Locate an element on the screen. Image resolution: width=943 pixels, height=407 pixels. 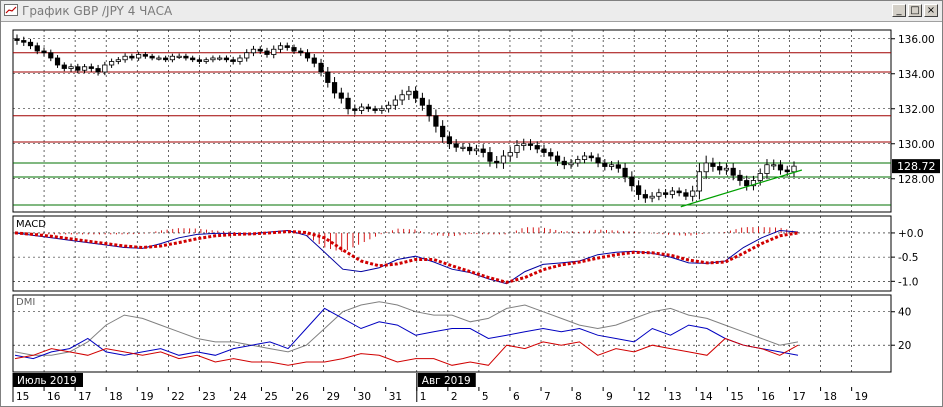
adx-line is located at coordinates (406, 328).